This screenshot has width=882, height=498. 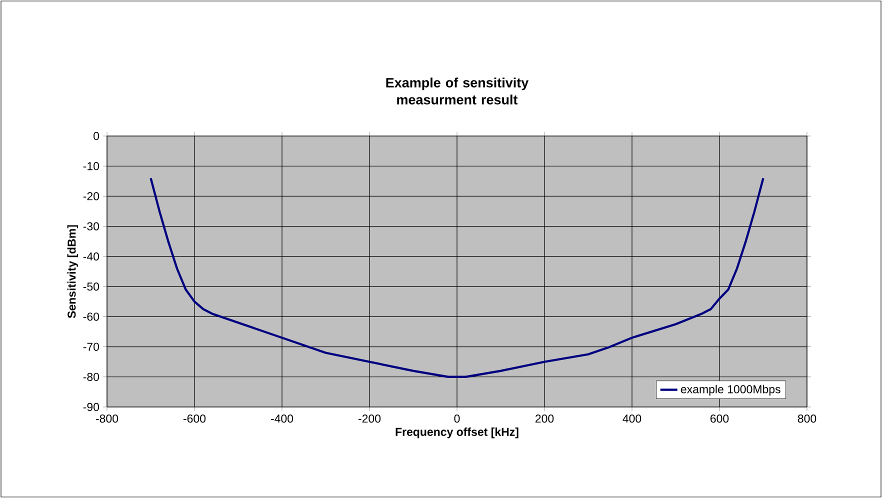 I want to click on x-tick-label: 600, so click(x=719, y=418).